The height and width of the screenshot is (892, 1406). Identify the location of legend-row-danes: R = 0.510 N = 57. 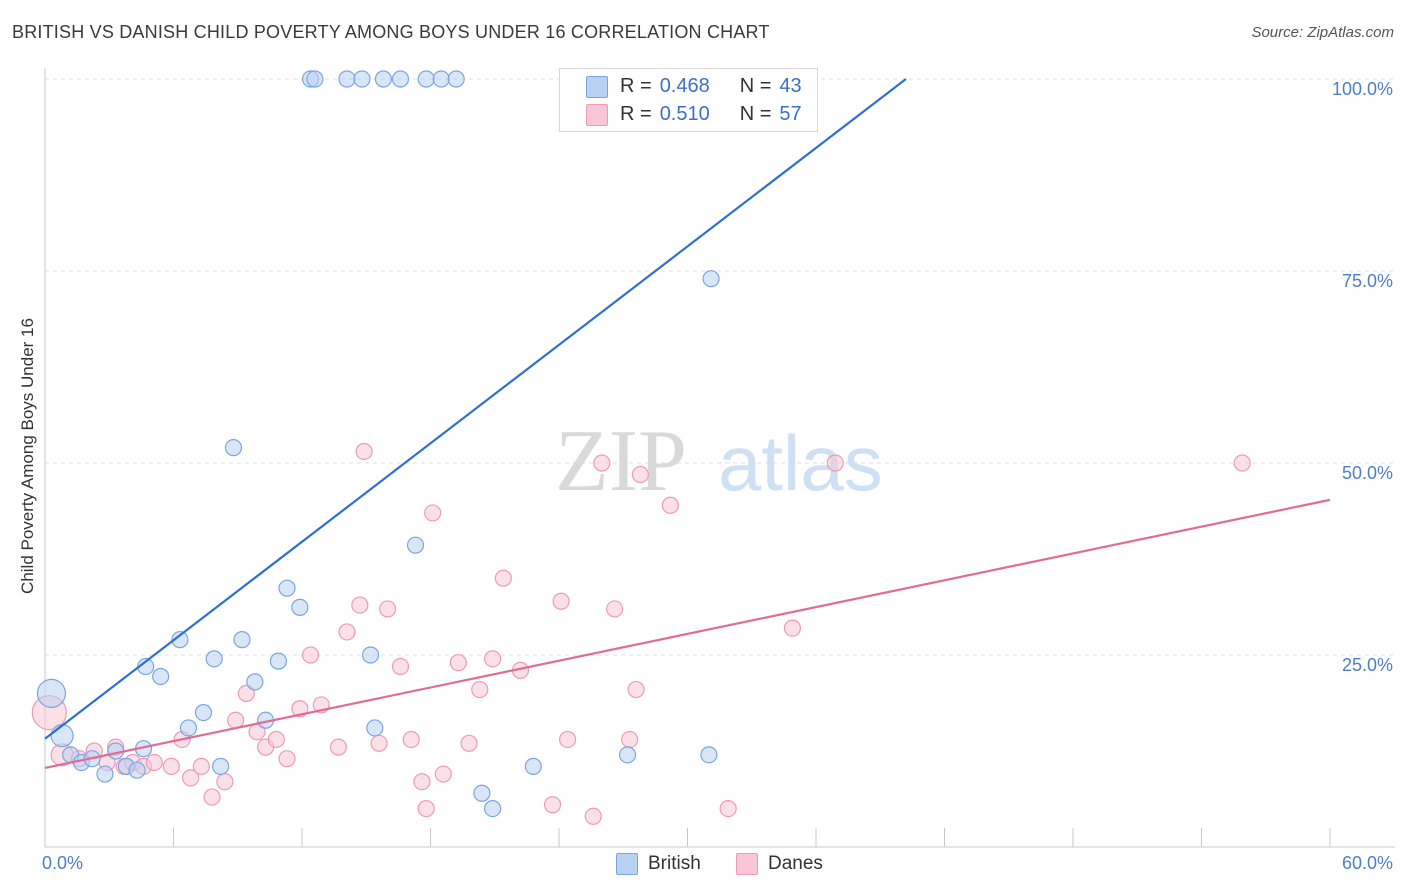
(694, 114).